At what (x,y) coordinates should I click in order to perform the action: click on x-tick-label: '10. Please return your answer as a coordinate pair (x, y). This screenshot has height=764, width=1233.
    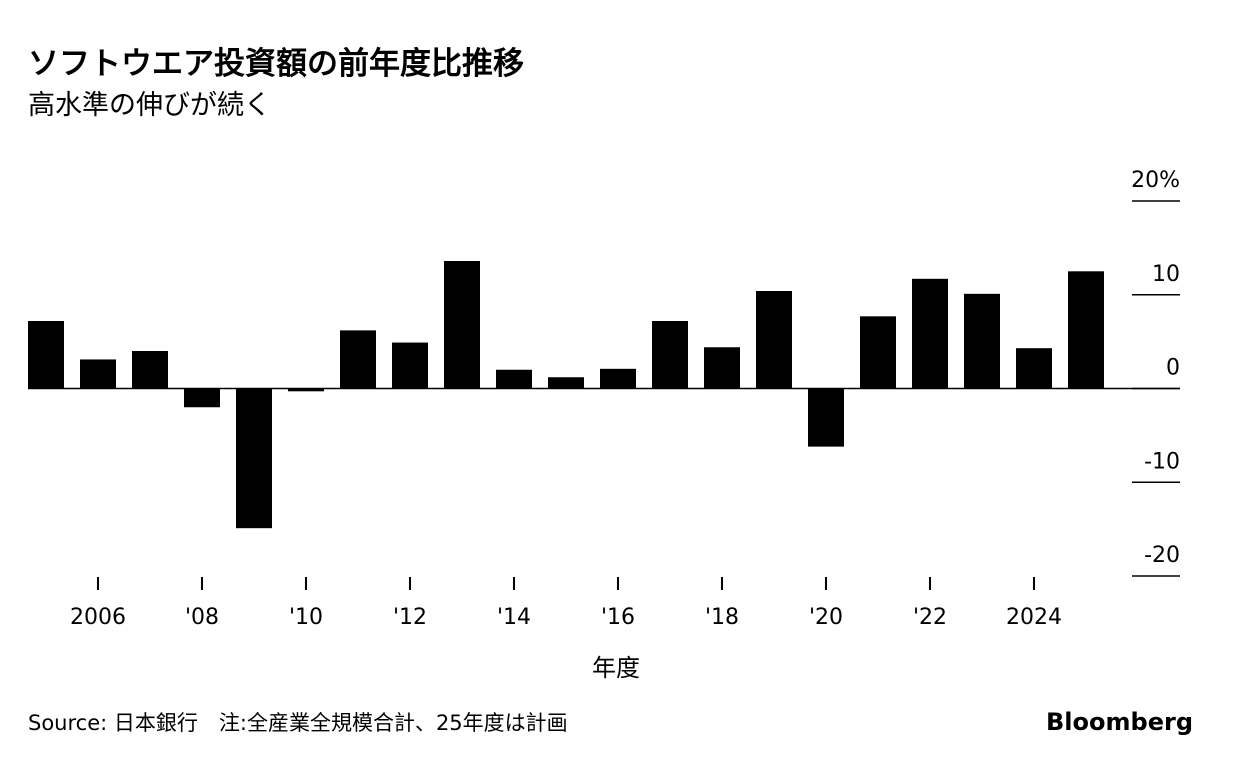
    Looking at the image, I should click on (306, 617).